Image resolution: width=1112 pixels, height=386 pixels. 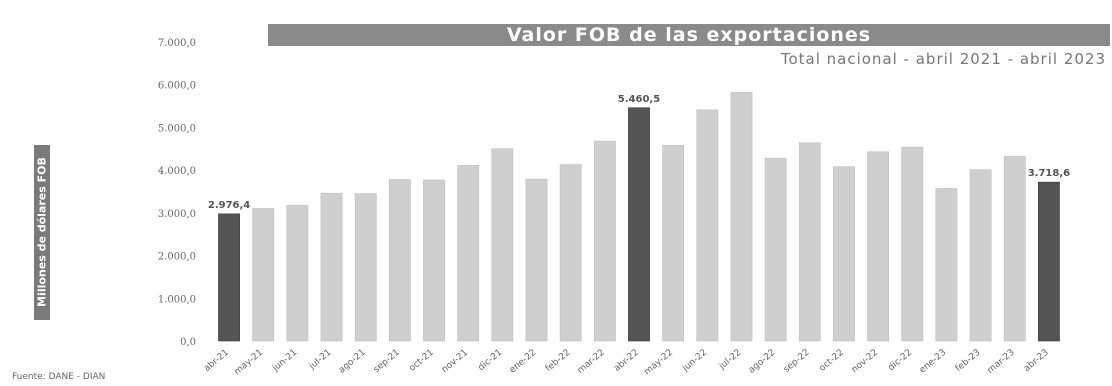 What do you see at coordinates (249, 363) in the screenshot?
I see `x-tick-label: may-21` at bounding box center [249, 363].